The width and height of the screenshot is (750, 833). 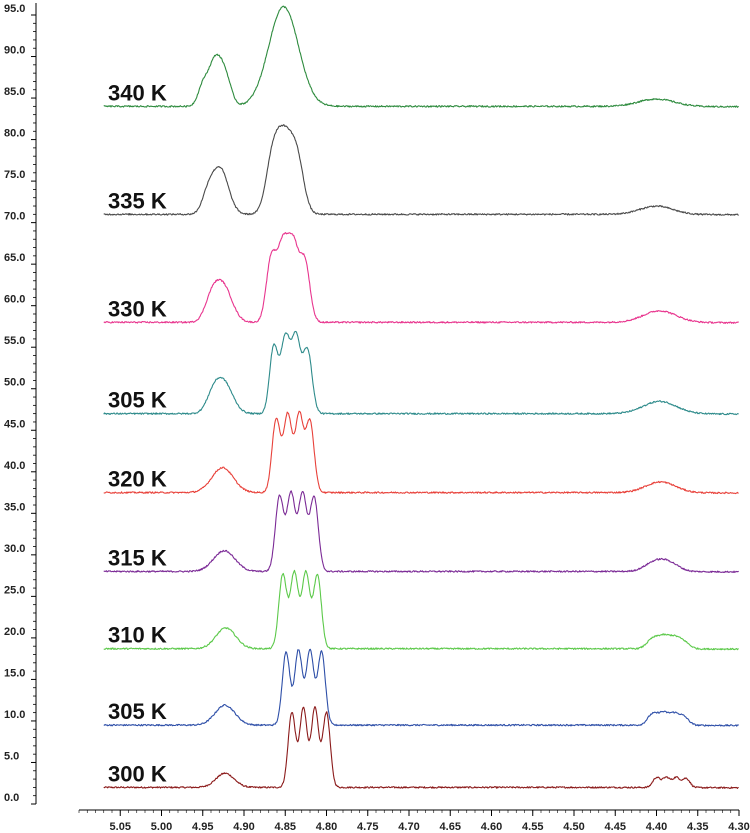 I want to click on y-tick-label: 90.0, so click(x=14, y=51).